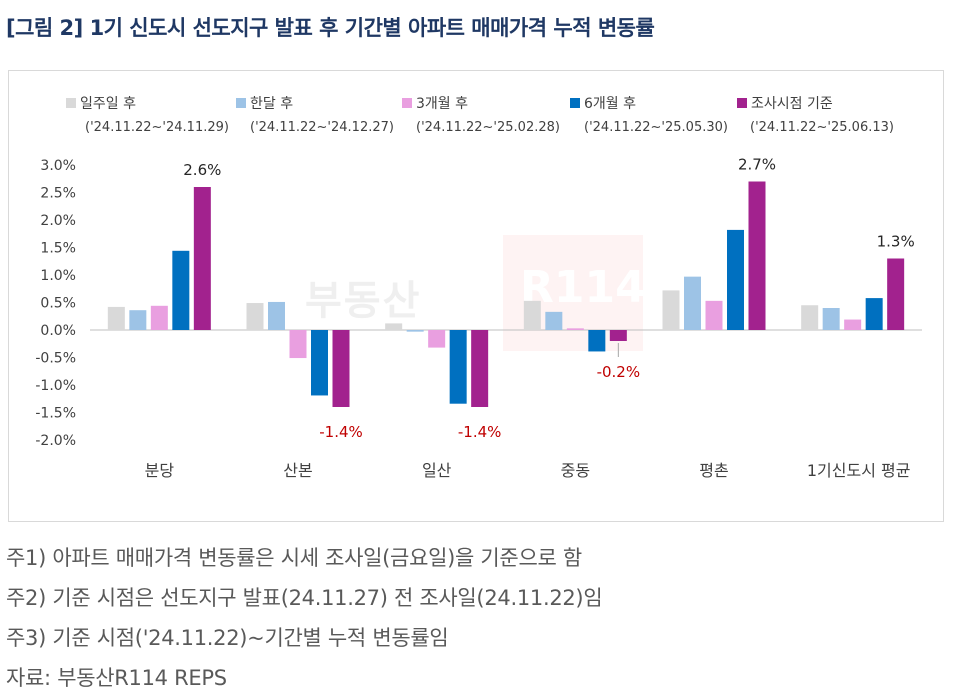  What do you see at coordinates (58, 194) in the screenshot?
I see `y-tick-label: 2.5%` at bounding box center [58, 194].